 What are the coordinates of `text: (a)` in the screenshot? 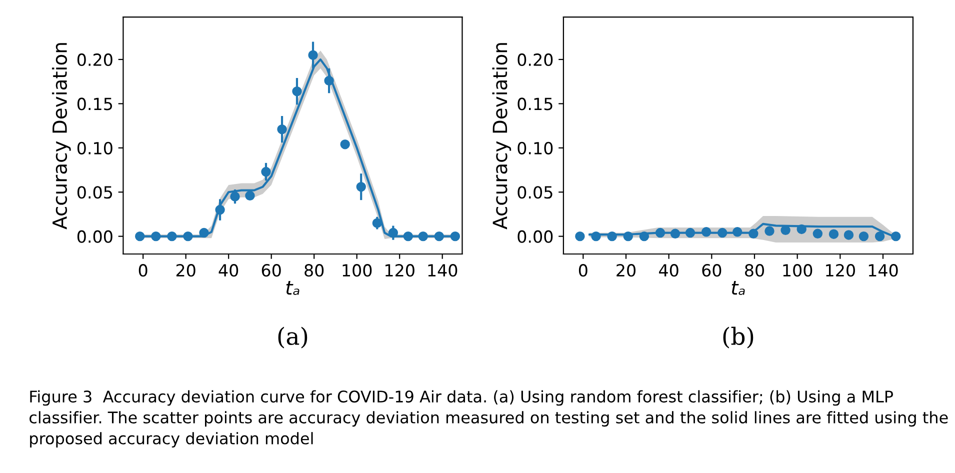 It's located at (293, 337).